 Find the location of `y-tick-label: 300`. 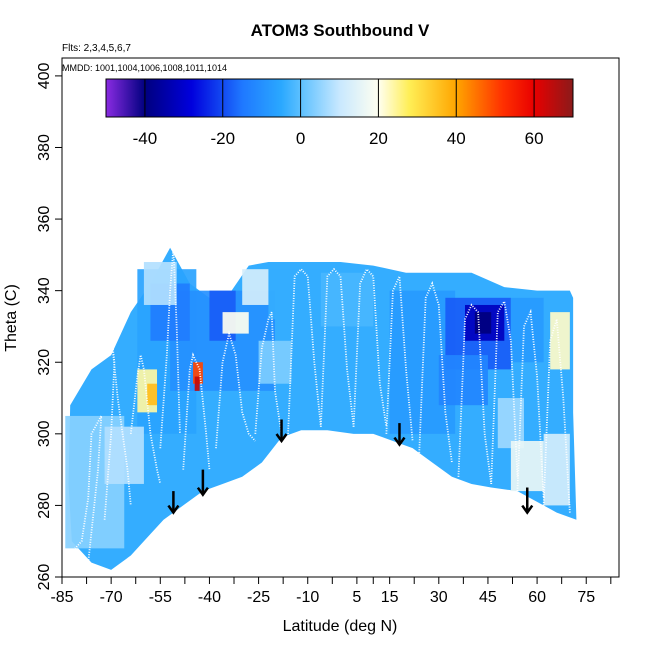

y-tick-label: 300 is located at coordinates (44, 433).